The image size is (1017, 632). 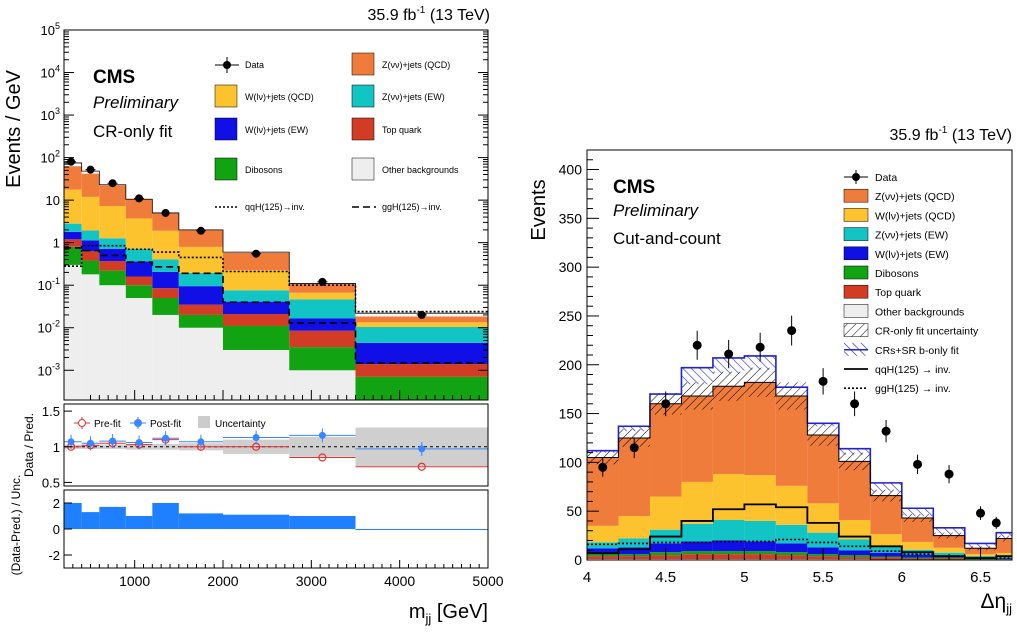 I want to click on left-fit-label: CR-only fit, so click(x=133, y=131).